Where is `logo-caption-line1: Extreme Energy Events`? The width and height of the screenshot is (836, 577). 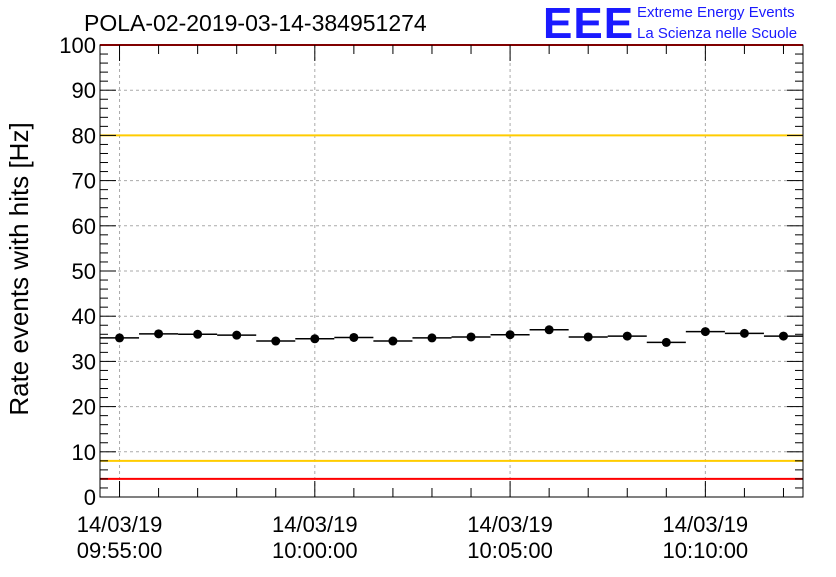
logo-caption-line1: Extreme Energy Events is located at coordinates (716, 12).